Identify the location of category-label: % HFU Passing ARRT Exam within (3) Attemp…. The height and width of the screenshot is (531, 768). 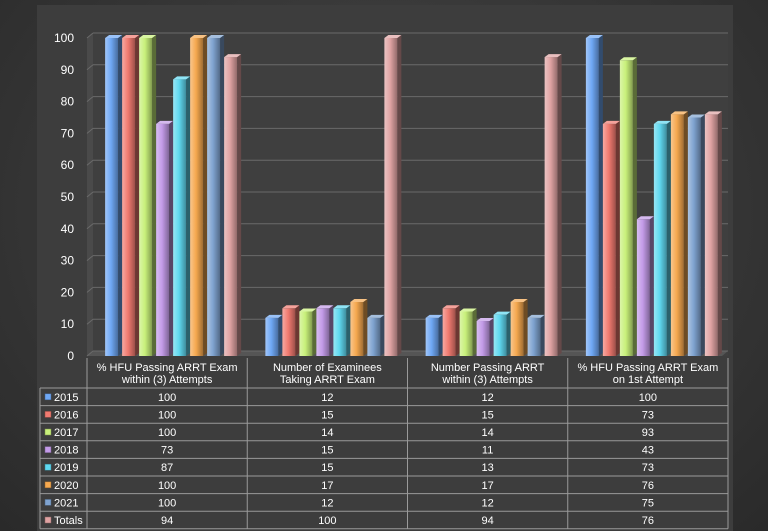
(167, 374).